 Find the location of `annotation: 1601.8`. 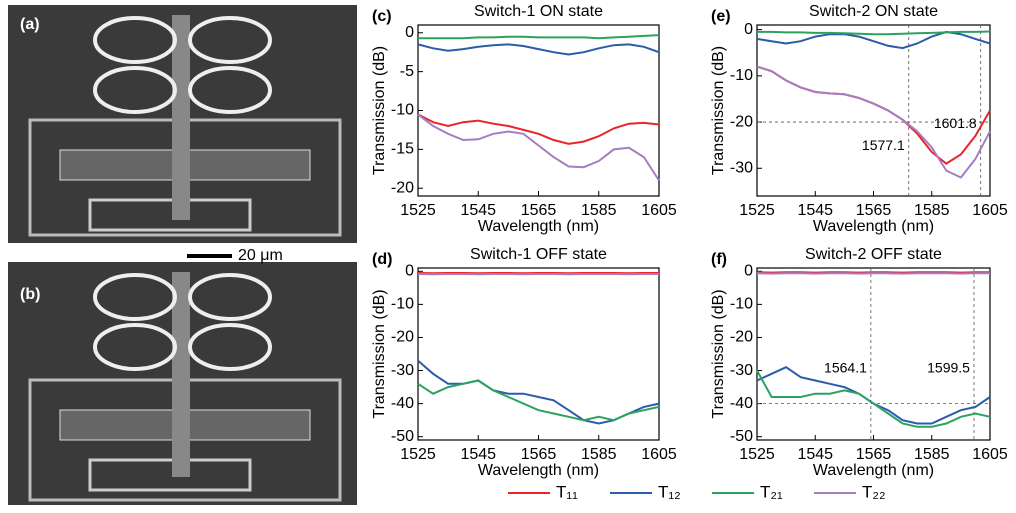

annotation: 1601.8 is located at coordinates (955, 123).